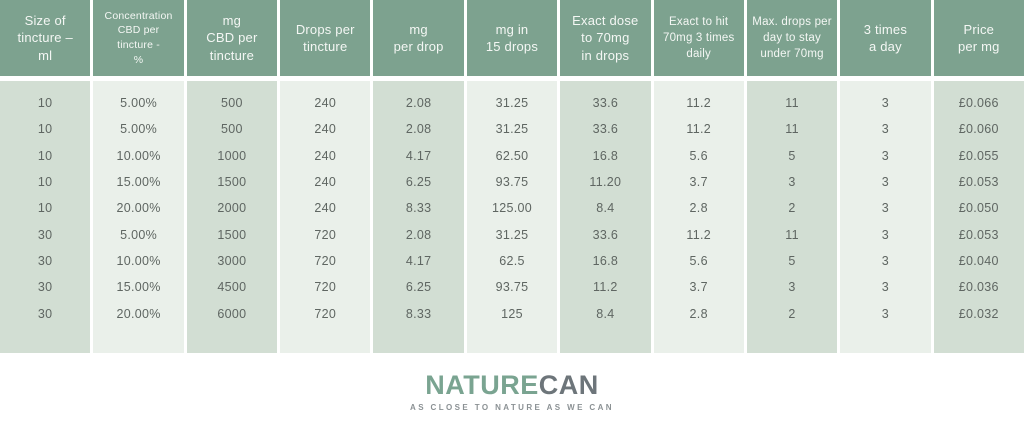  I want to click on table-cell: 4500, so click(232, 287).